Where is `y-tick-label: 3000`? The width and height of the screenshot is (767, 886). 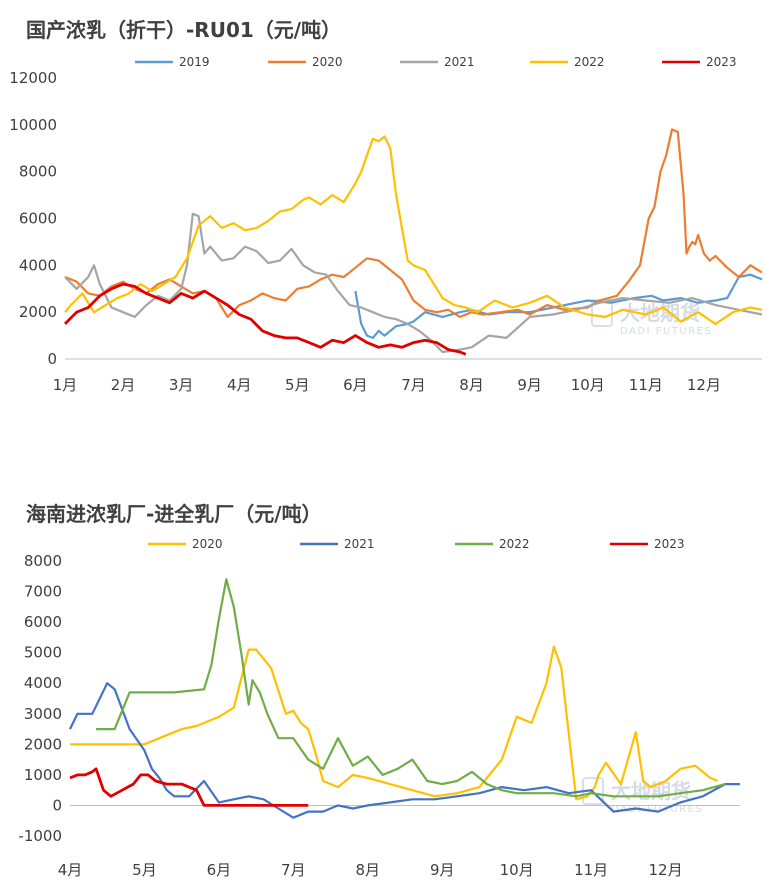 y-tick-label: 3000 is located at coordinates (43, 714).